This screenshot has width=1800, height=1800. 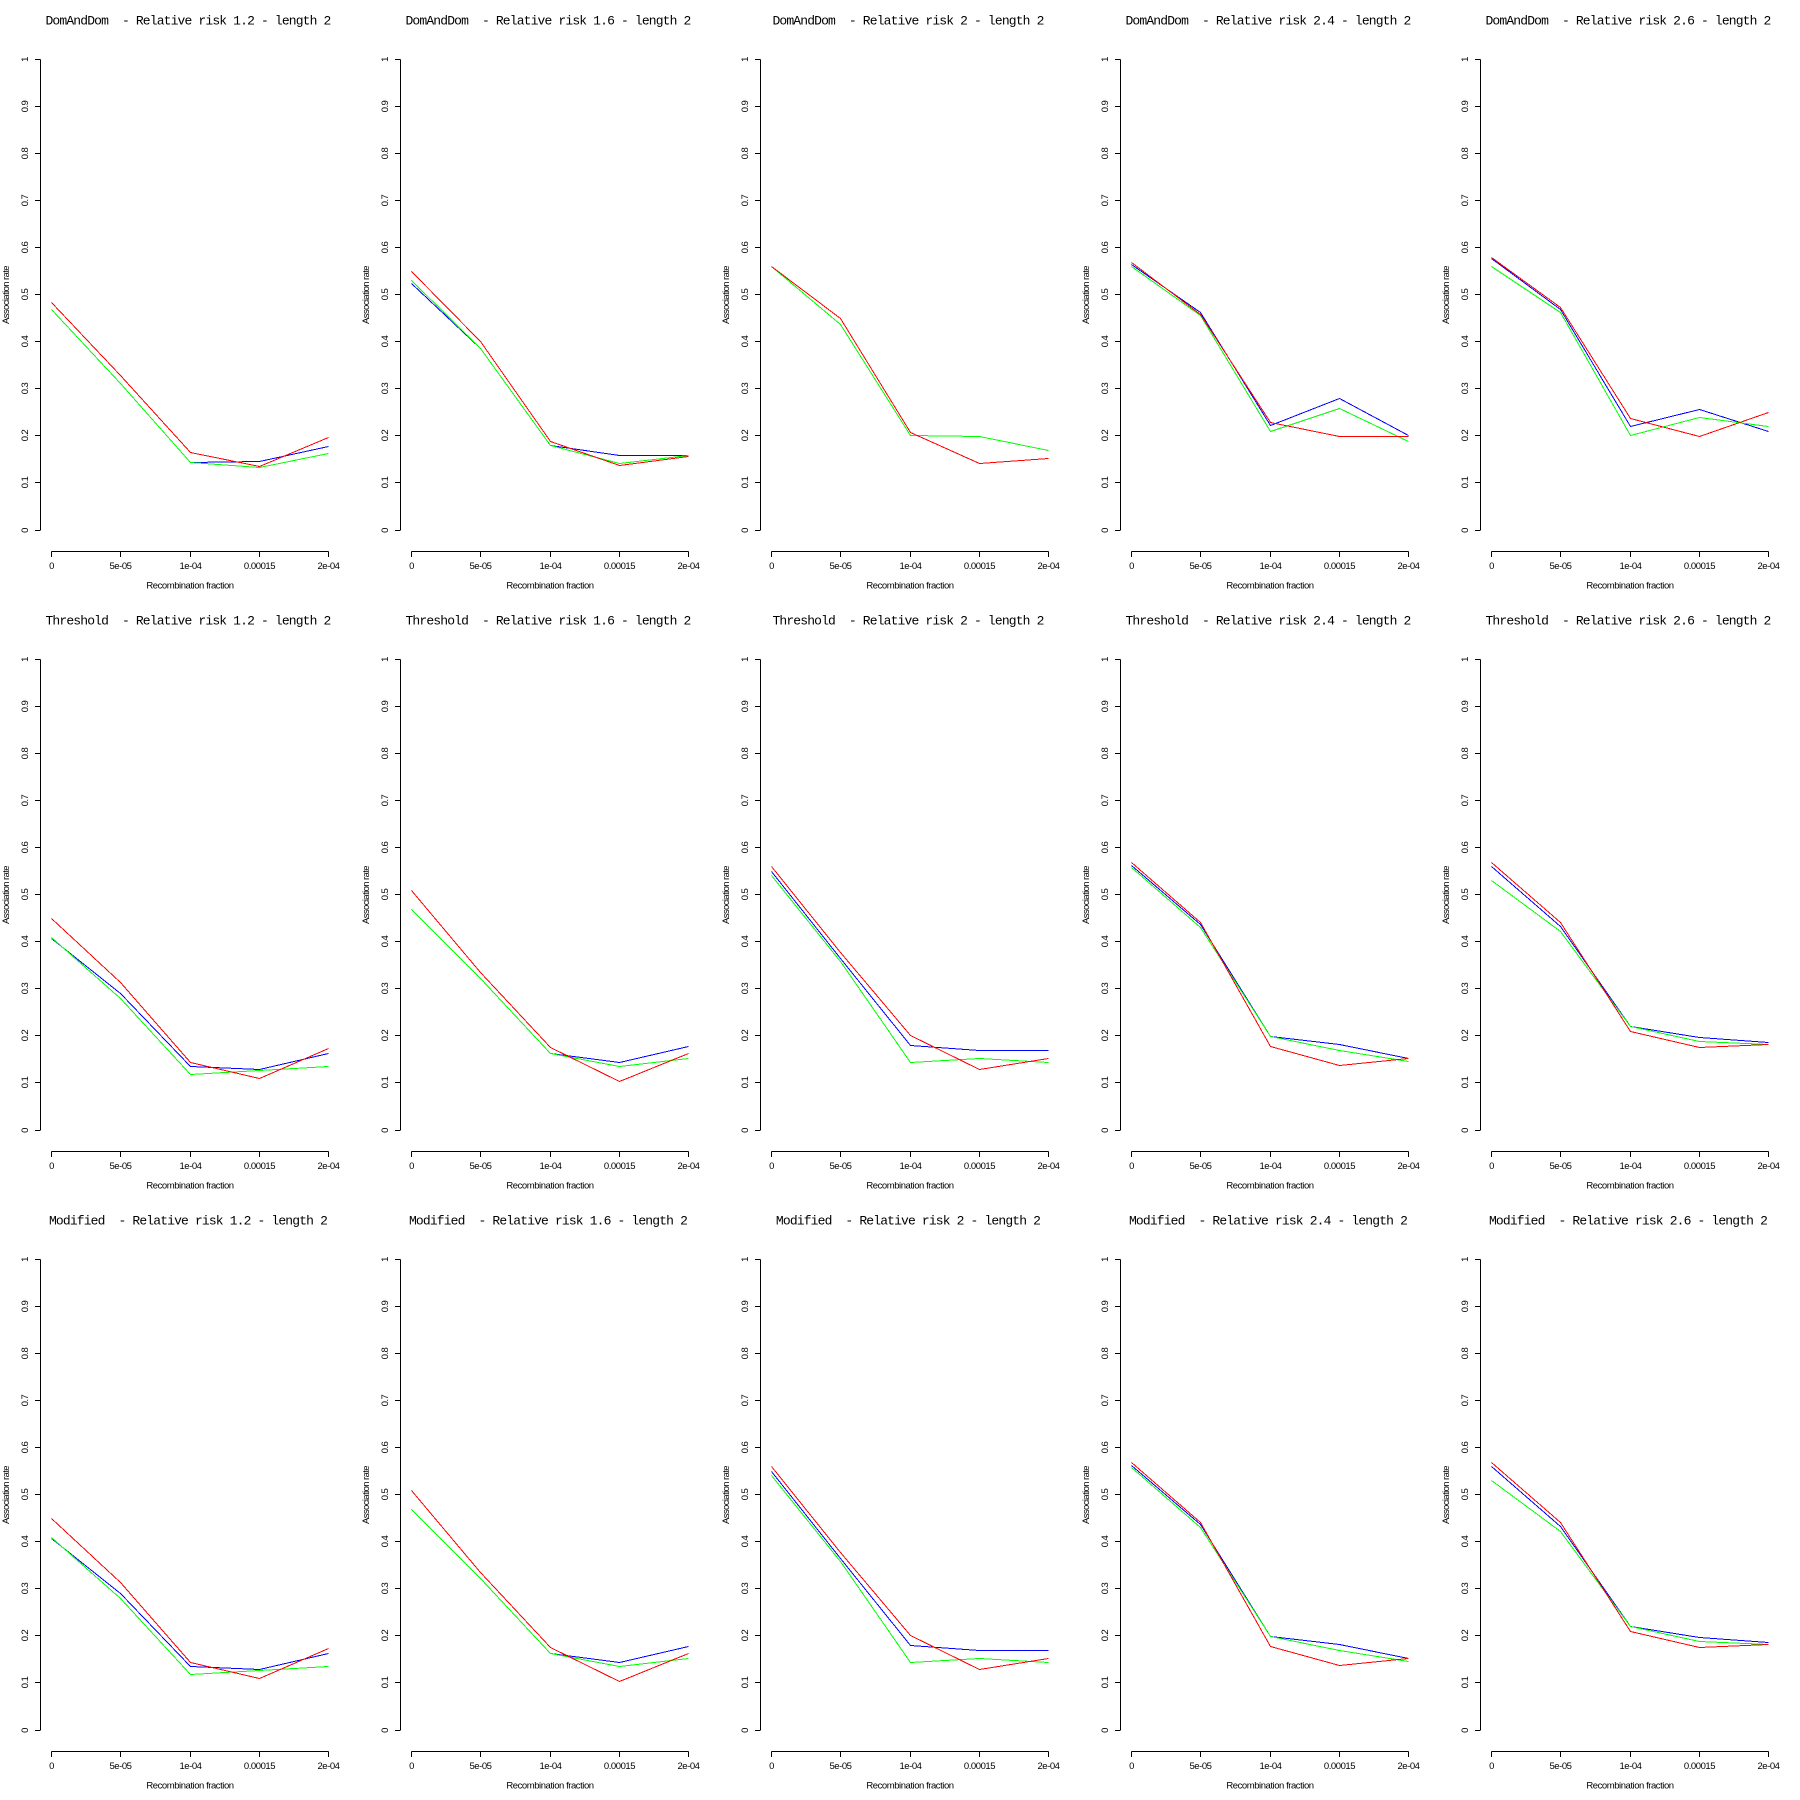 What do you see at coordinates (187, 21) in the screenshot?
I see `svg-text:DomAndDom - Relative risk 1.2: DomAndDom - Relative risk 1.2 - length 2` at bounding box center [187, 21].